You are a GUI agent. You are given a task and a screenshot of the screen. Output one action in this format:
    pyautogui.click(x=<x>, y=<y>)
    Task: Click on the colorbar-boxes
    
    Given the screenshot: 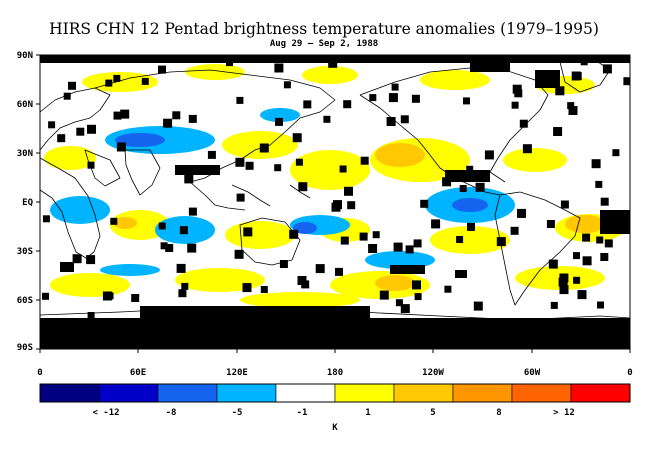 What is the action you would take?
    pyautogui.click(x=335, y=393)
    